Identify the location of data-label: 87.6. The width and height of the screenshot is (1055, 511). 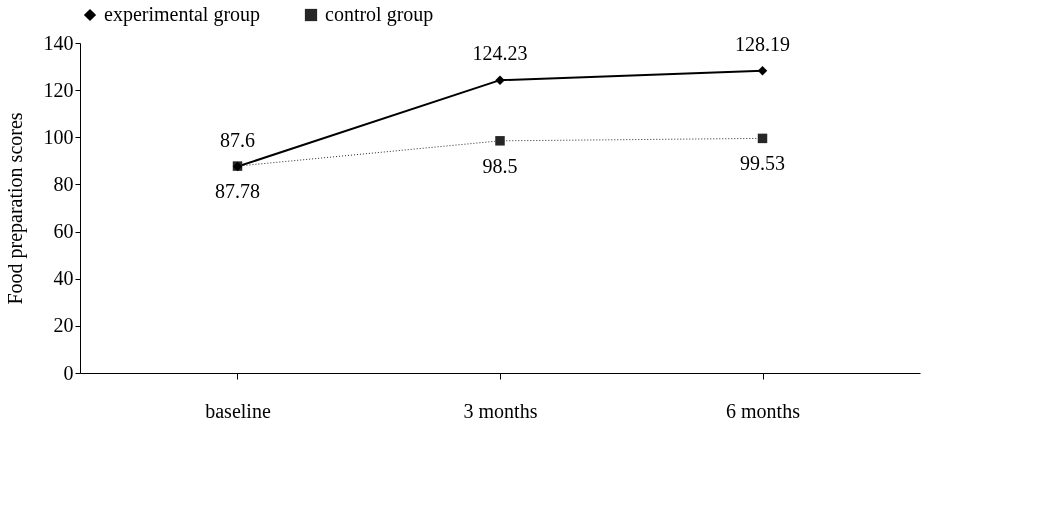
(237, 139).